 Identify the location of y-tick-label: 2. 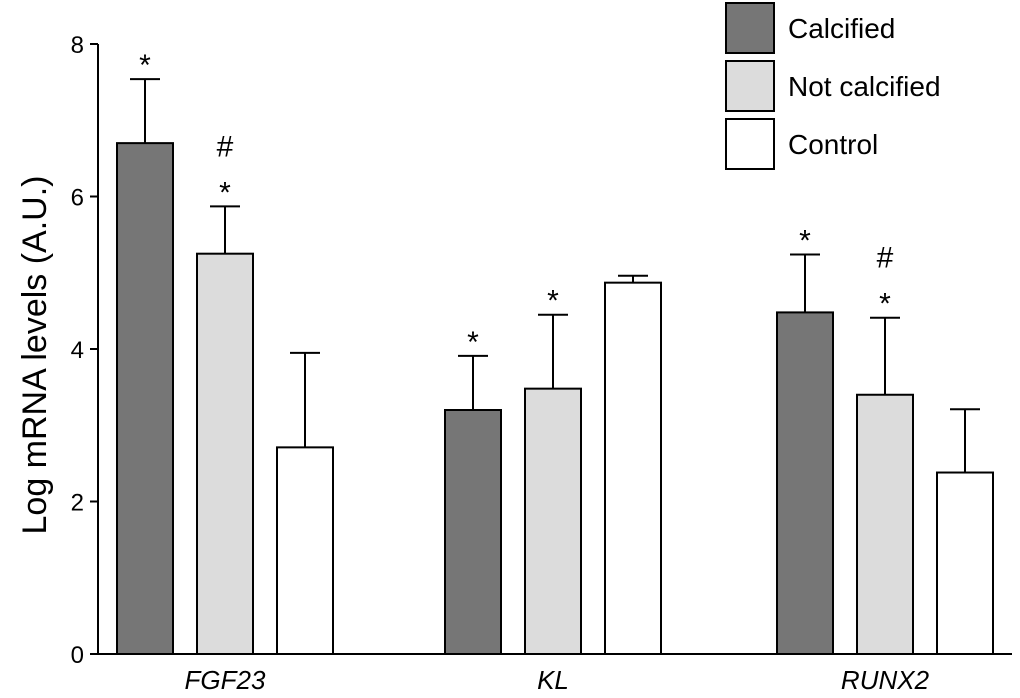
(77, 503).